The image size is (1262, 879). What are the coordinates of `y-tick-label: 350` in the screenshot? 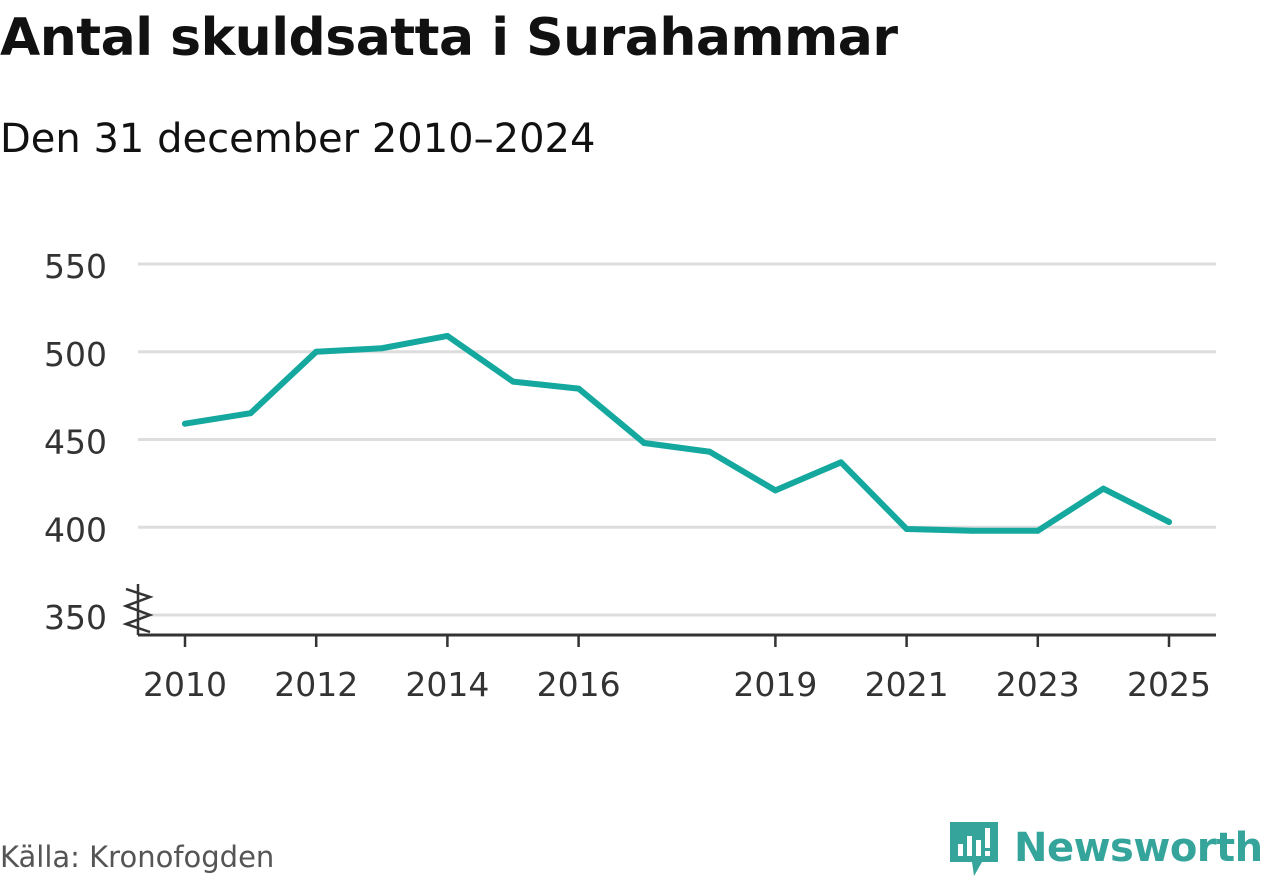 It's located at (75, 617).